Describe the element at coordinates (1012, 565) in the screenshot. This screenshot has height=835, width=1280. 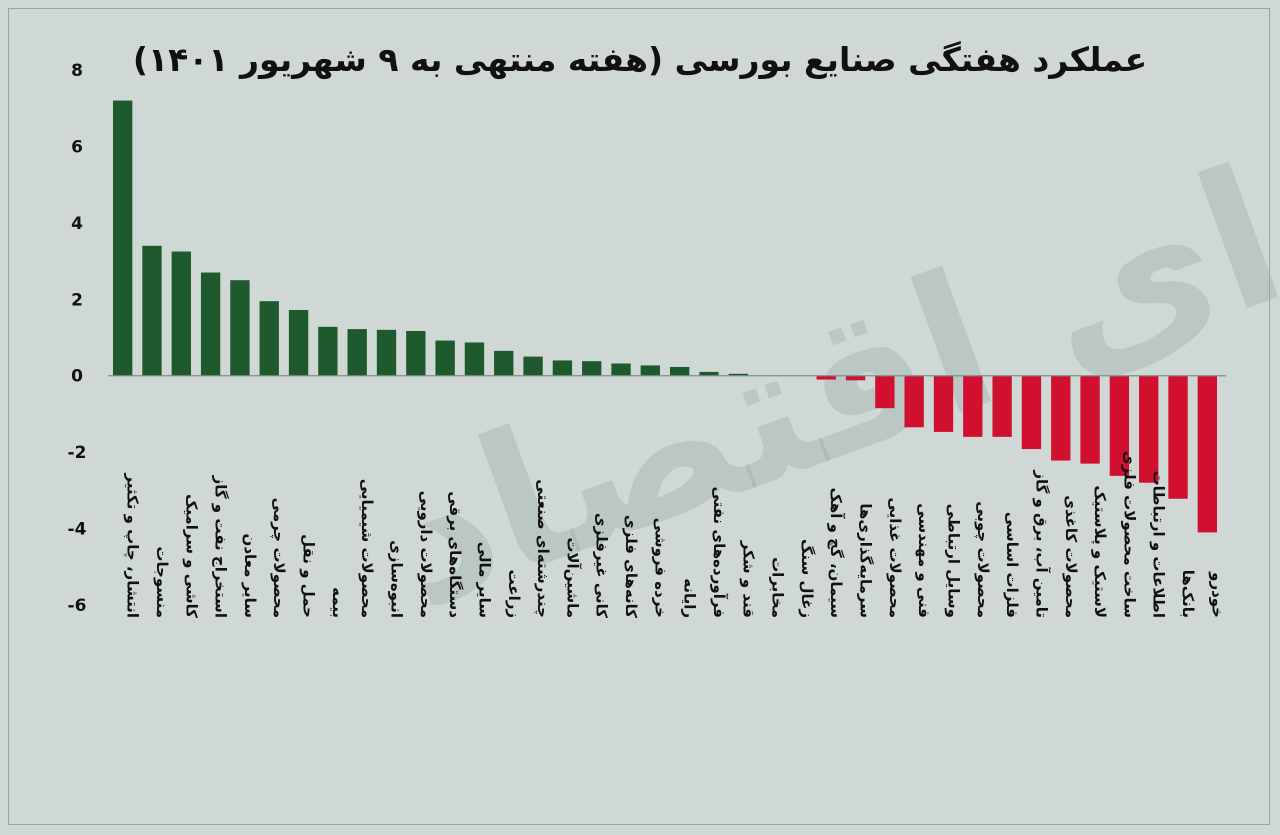
I see `x-tick-label: فلزات اساسی` at that location.